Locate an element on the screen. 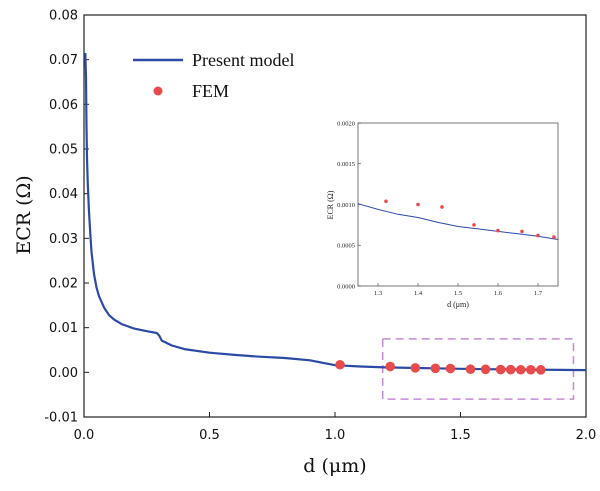 This screenshot has height=491, width=600. legend-label-fem: FEM is located at coordinates (210, 91).